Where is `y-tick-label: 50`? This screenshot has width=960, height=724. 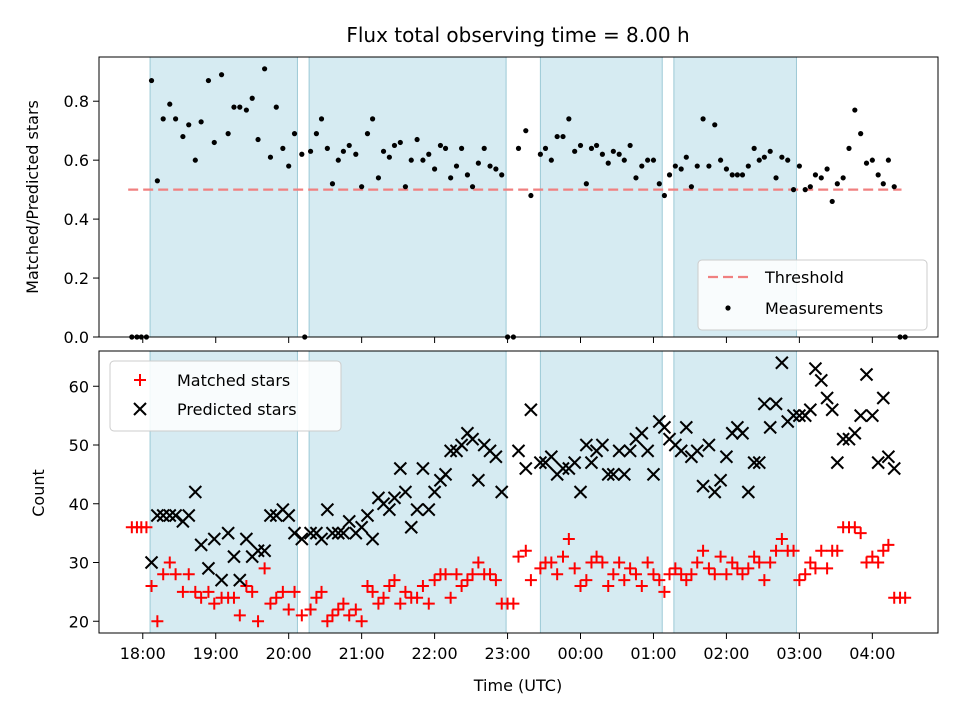
y-tick-label: 50 is located at coordinates (79, 445).